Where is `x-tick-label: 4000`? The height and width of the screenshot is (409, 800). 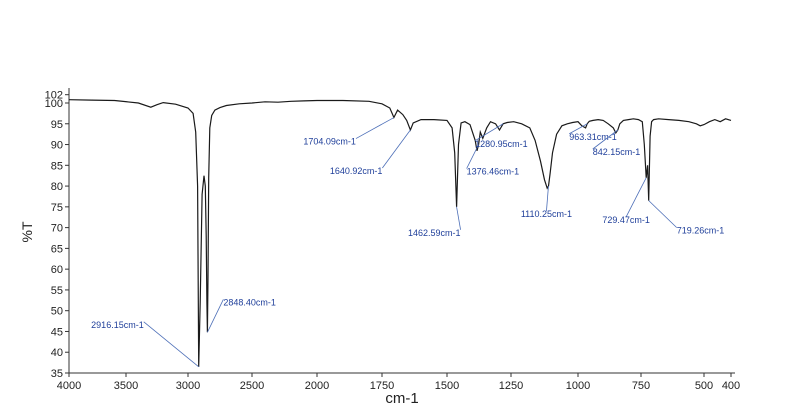 x-tick-label: 4000 is located at coordinates (69, 386).